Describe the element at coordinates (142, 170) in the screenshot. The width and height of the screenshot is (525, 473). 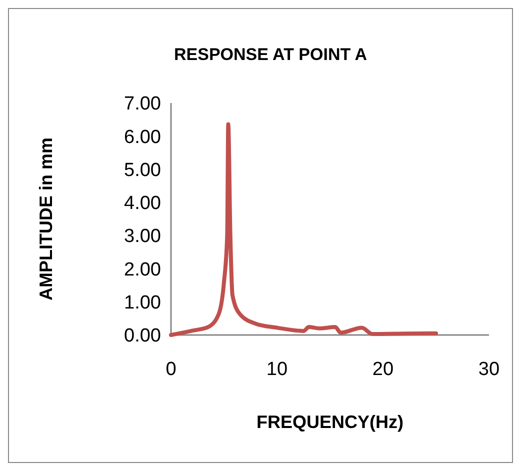
I see `y-tick-label: 5.00` at that location.